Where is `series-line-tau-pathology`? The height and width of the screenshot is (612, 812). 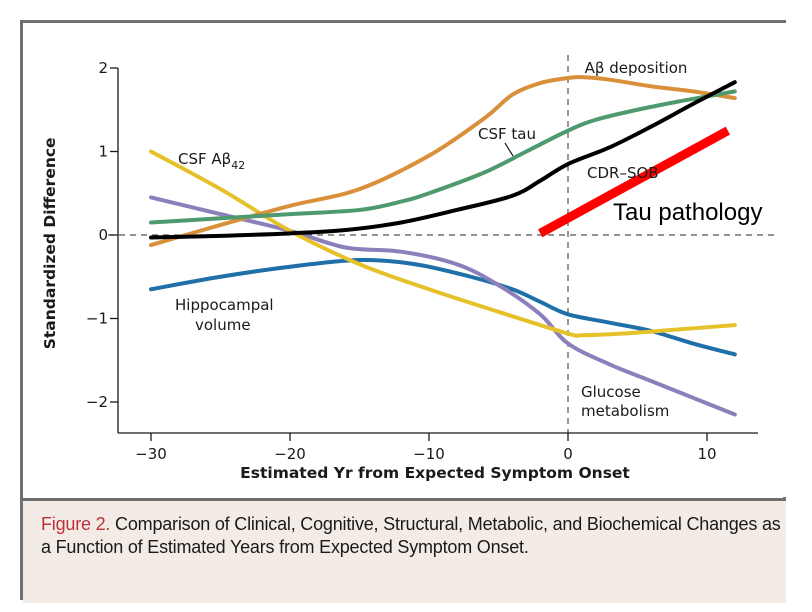
series-line-tau-pathology is located at coordinates (634, 182).